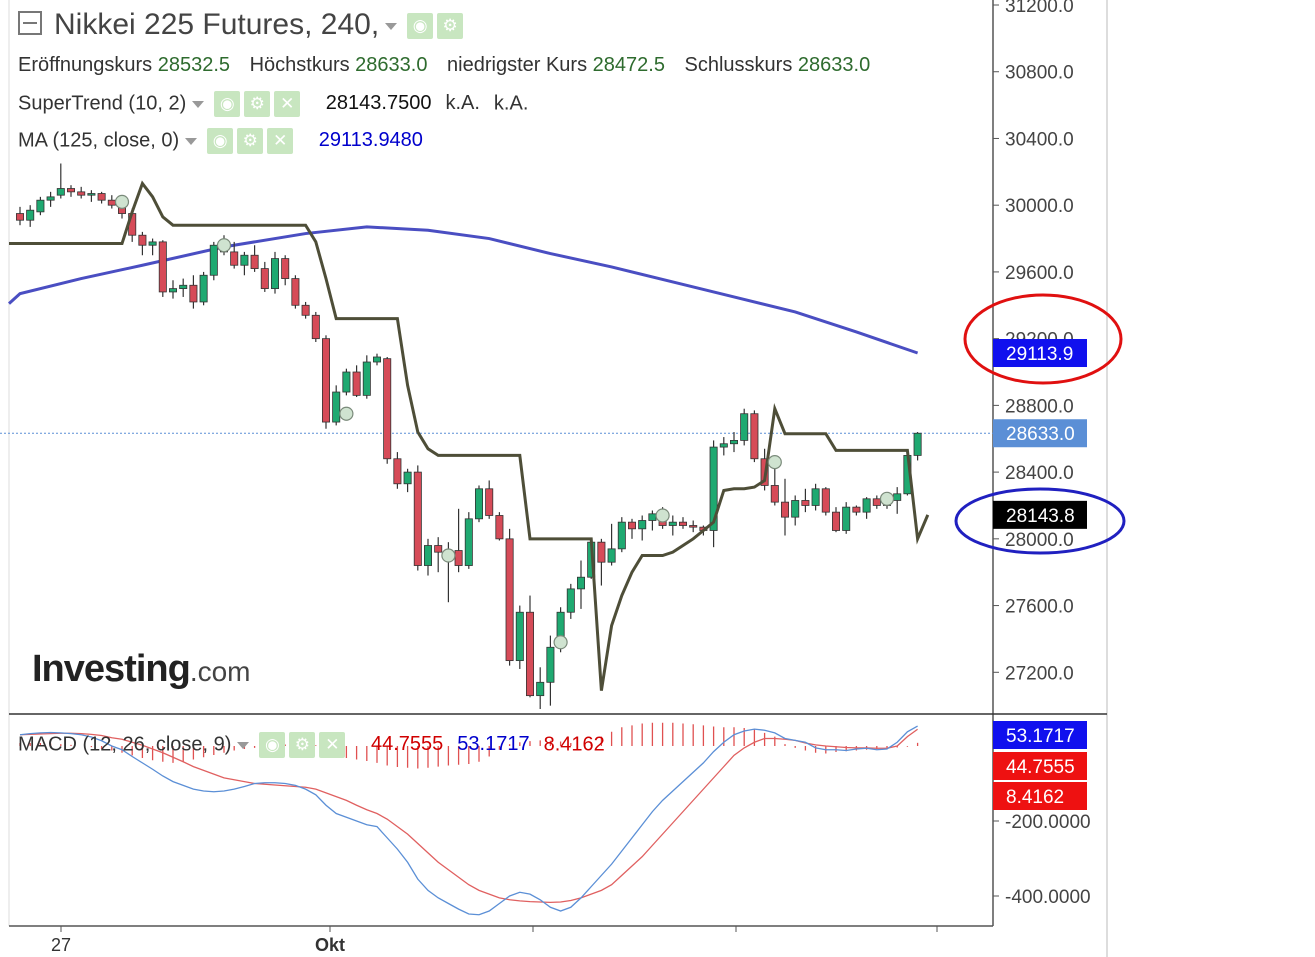 Image resolution: width=1315 pixels, height=957 pixels. What do you see at coordinates (1040, 516) in the screenshot?
I see `supertrend-price-label-text: 28143.8` at bounding box center [1040, 516].